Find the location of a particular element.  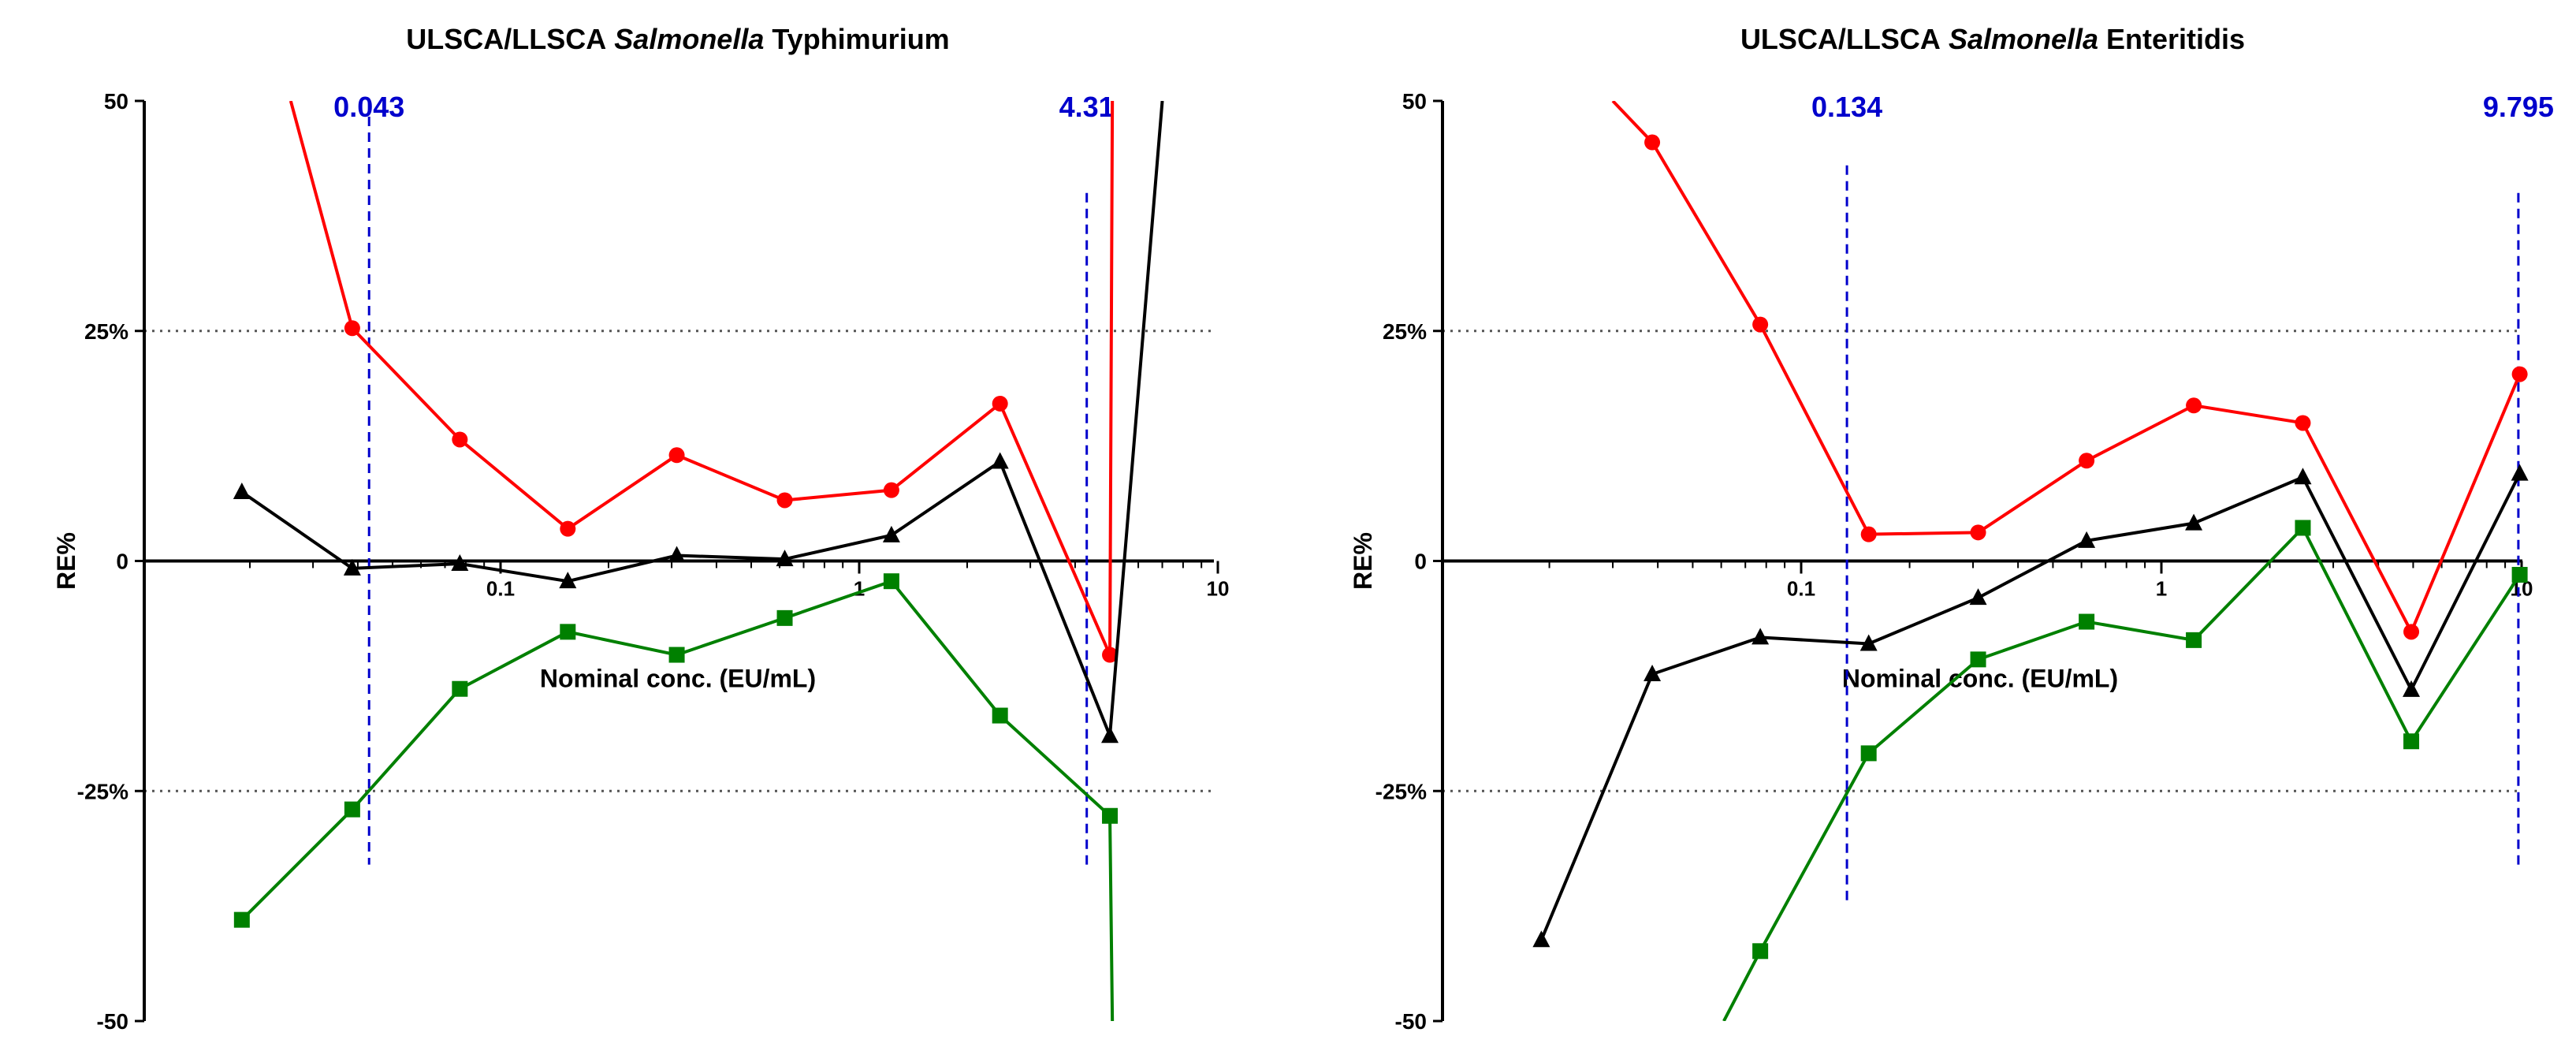

chart-title-suffix: Enteritidis is located at coordinates (2171, 39).